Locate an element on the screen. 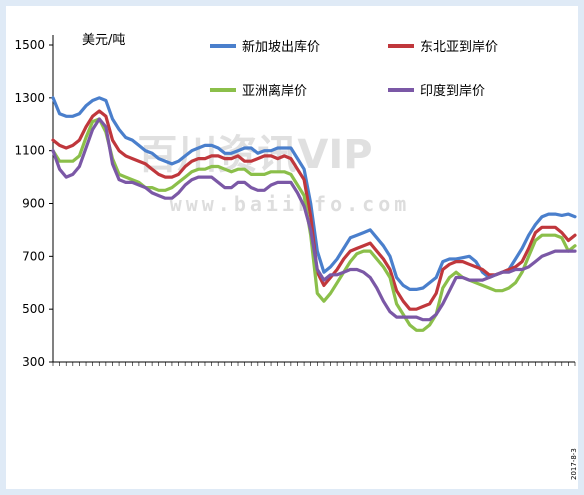 The image size is (584, 495). watermark-main: 百川资讯VIP is located at coordinates (254, 155).